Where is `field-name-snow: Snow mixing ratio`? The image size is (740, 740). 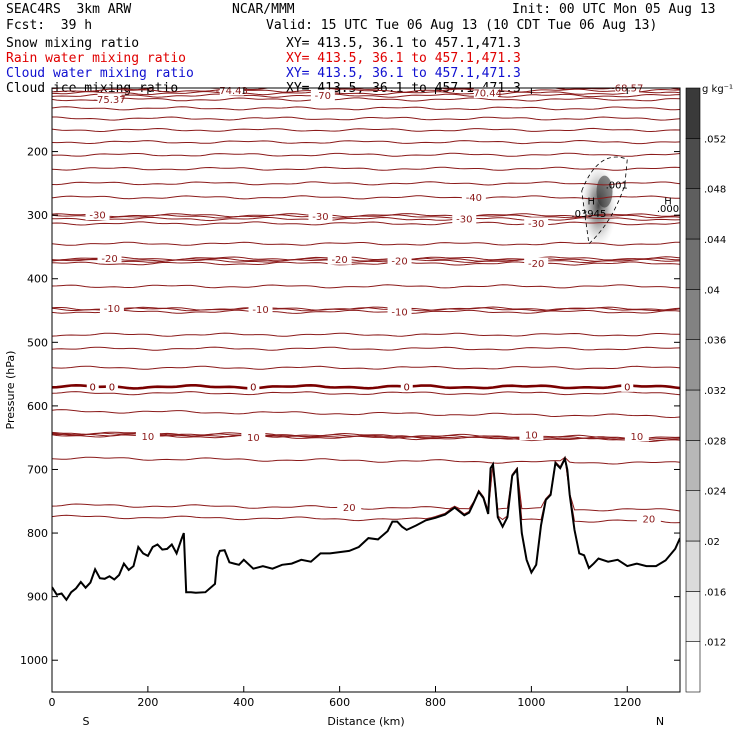 field-name-snow: Snow mixing ratio is located at coordinates (73, 43).